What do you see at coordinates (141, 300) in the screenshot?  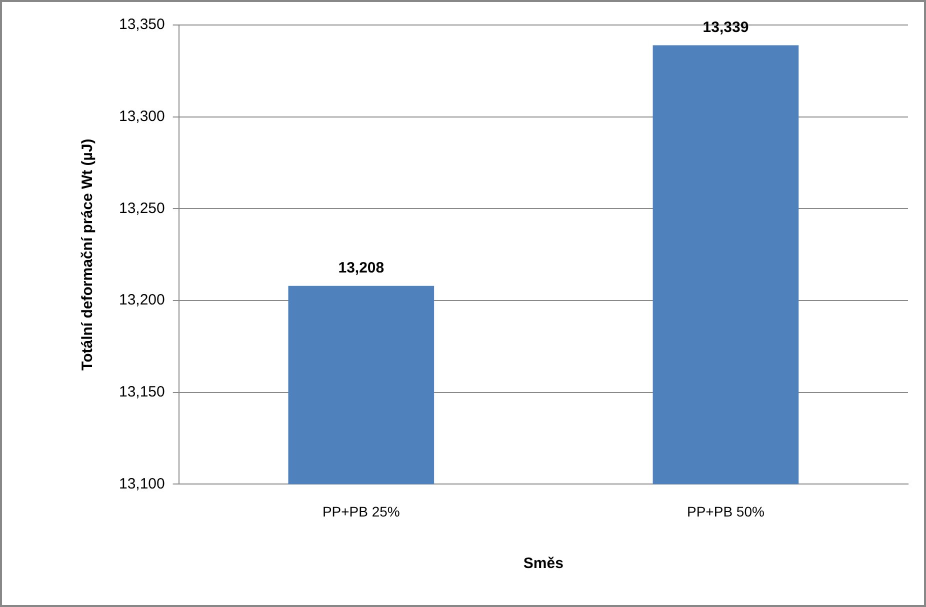 I see `y-tick-label: 13,200` at bounding box center [141, 300].